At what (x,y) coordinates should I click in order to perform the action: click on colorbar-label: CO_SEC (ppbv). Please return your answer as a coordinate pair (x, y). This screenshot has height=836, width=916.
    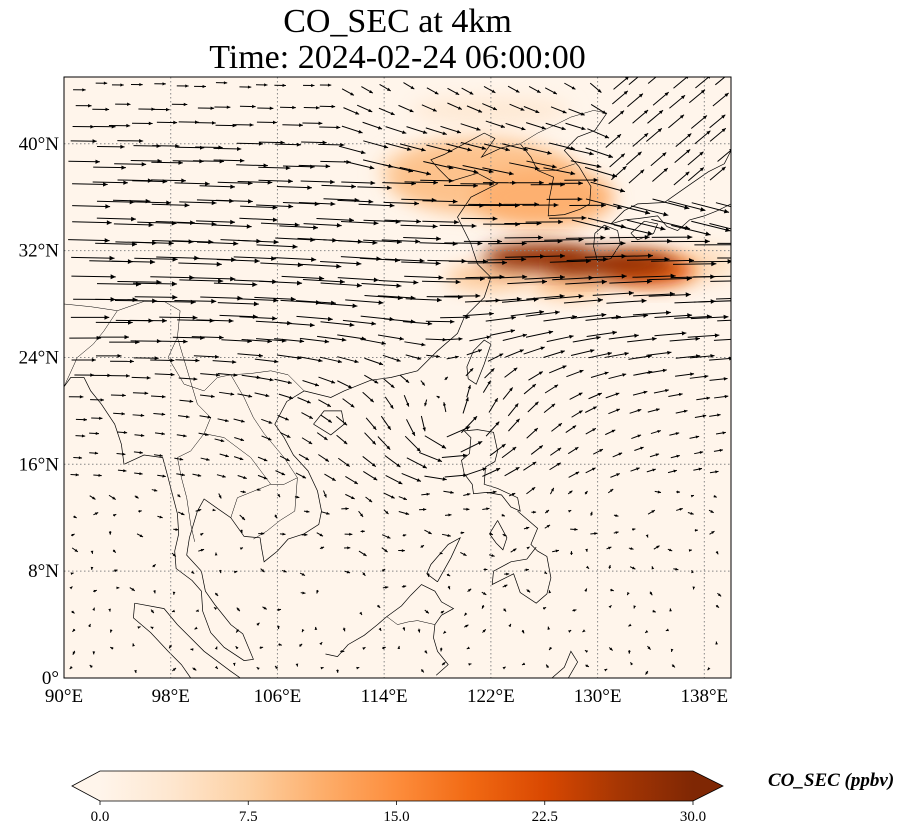
    Looking at the image, I should click on (831, 780).